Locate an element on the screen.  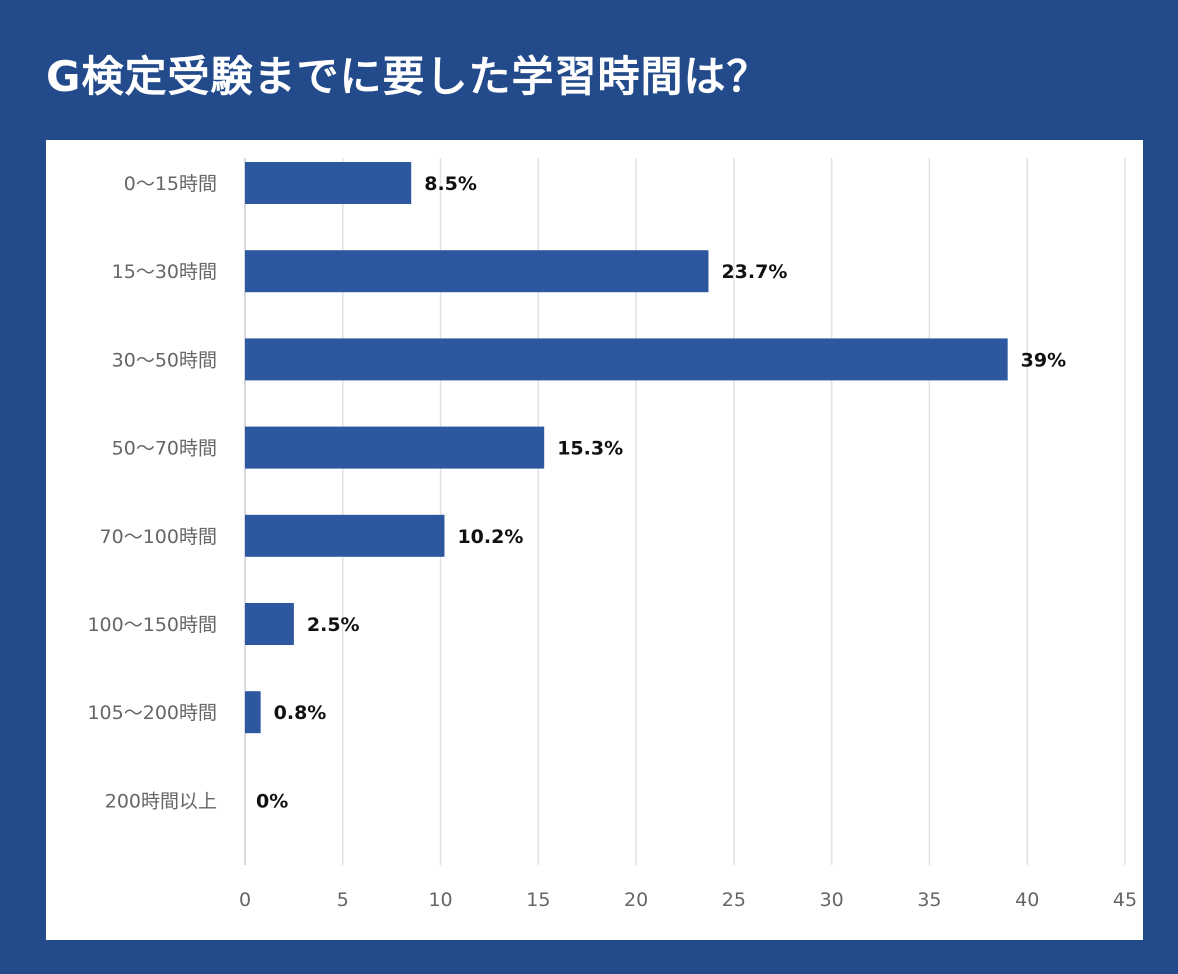
category-label: 0〜15時間 is located at coordinates (170, 184).